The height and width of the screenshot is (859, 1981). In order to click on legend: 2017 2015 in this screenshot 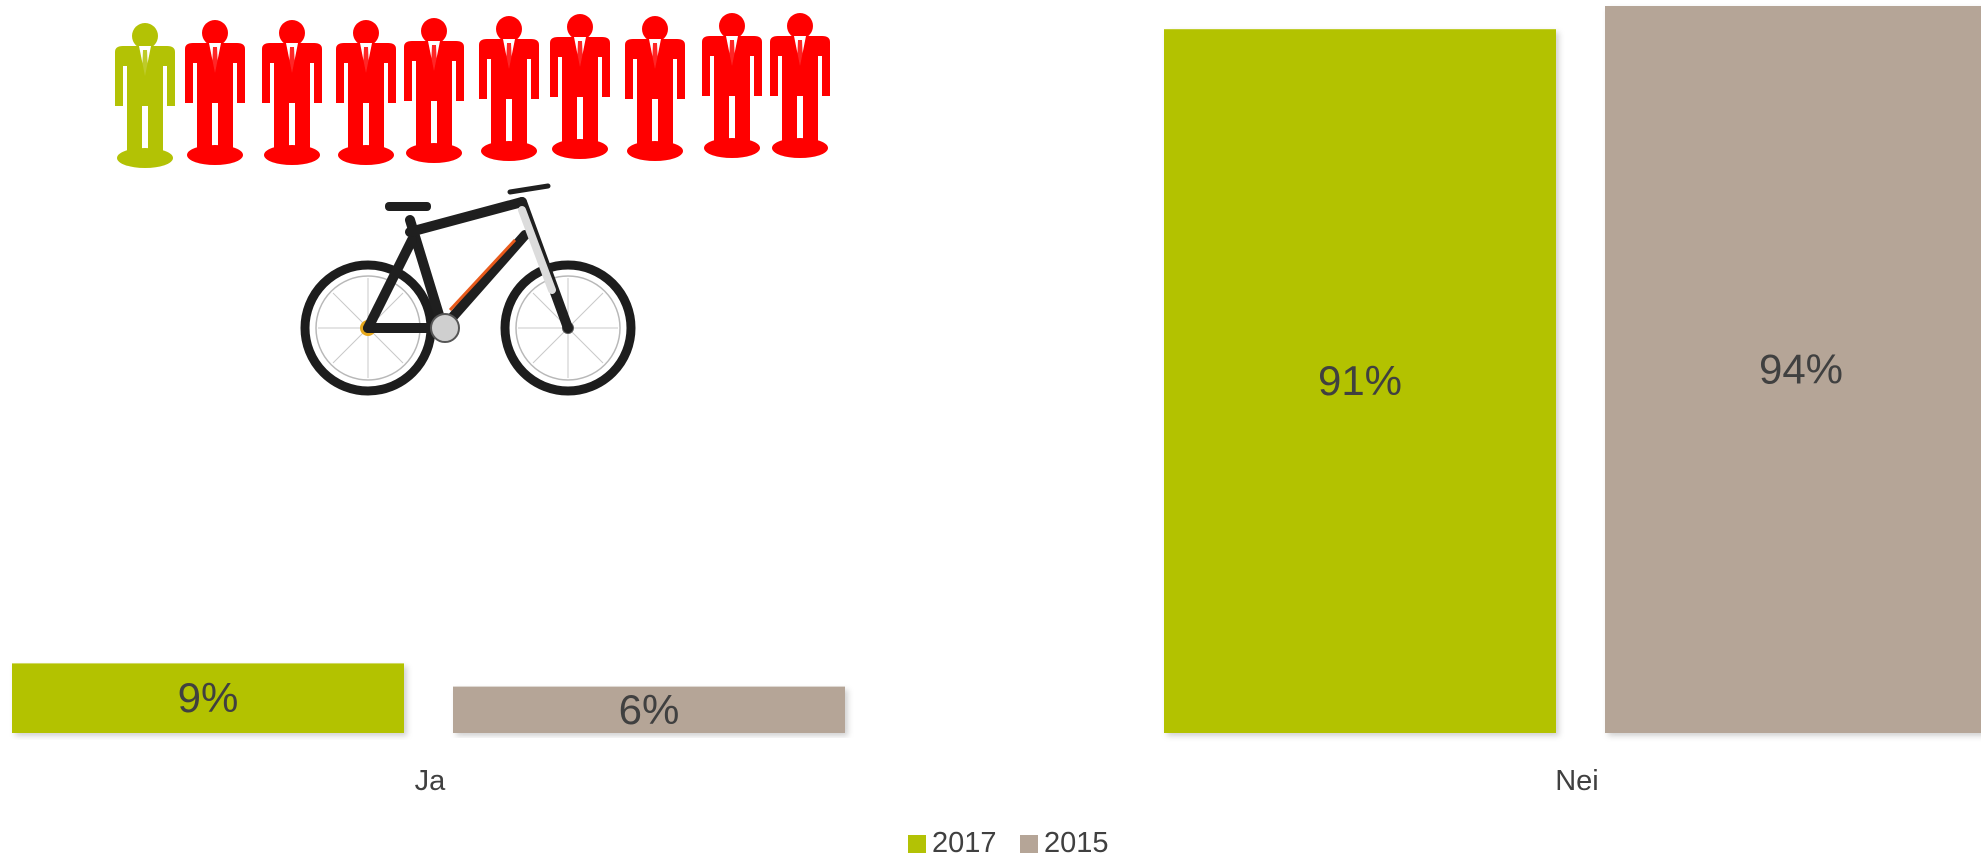, I will do `click(1008, 843)`.